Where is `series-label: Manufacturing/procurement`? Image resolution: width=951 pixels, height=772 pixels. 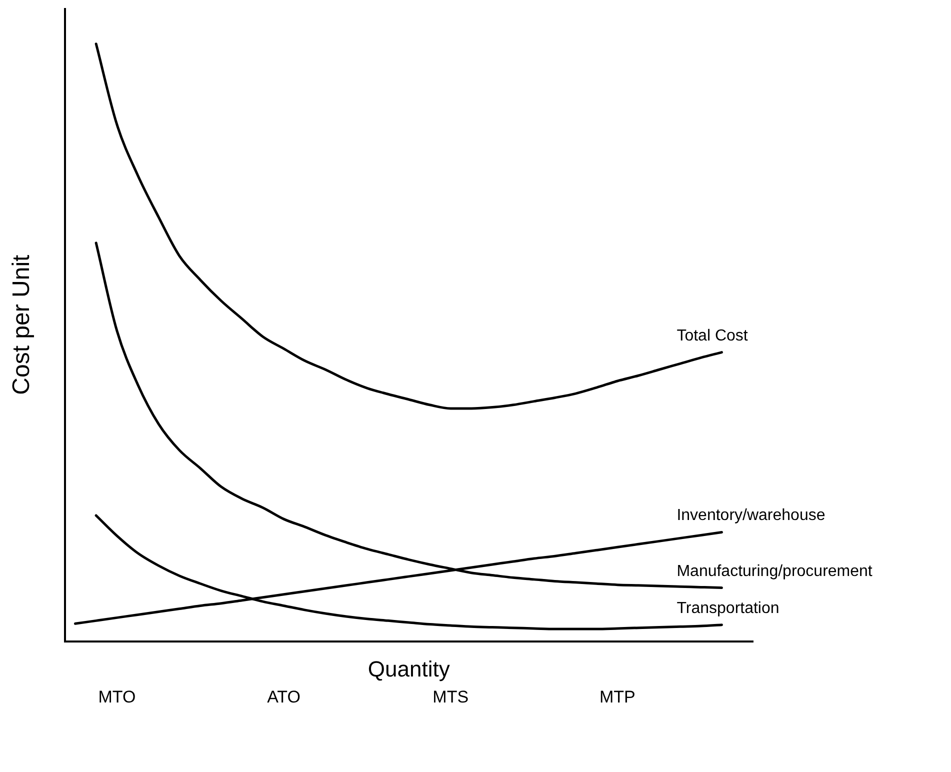
series-label: Manufacturing/procurement is located at coordinates (774, 571).